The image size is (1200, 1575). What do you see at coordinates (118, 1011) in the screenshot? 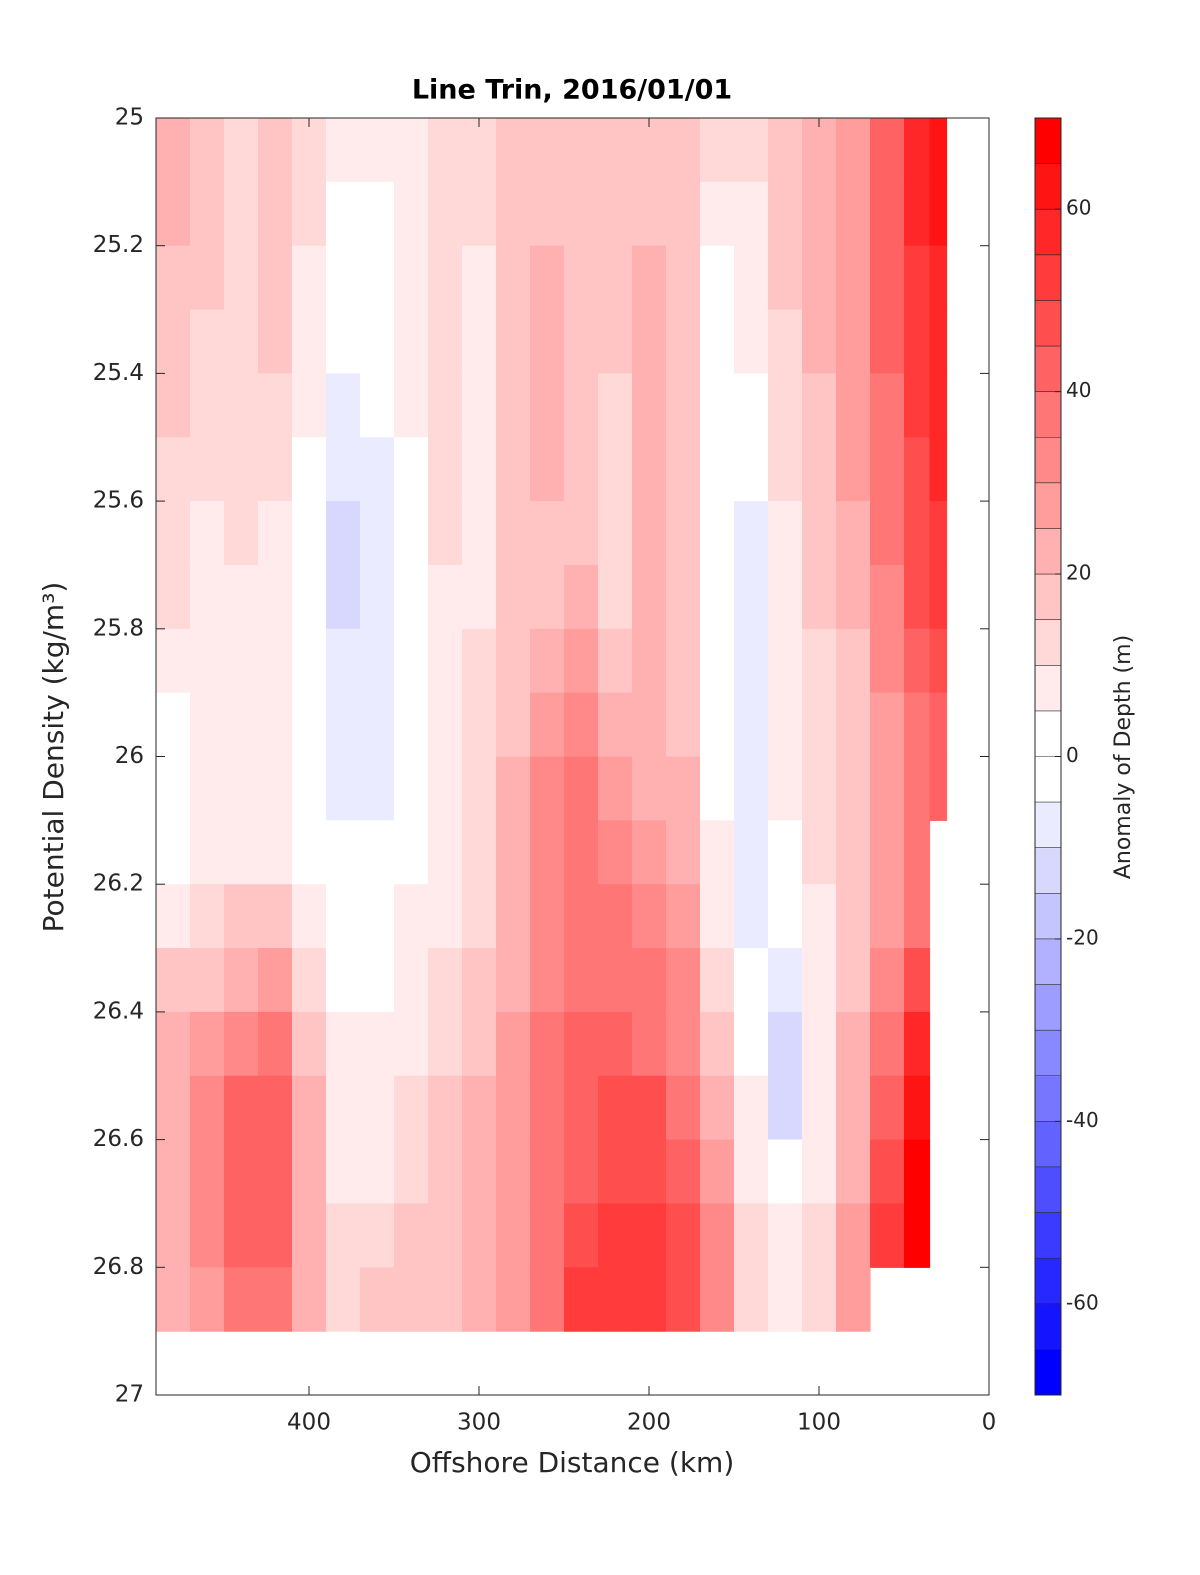
I see `y-tick-label: 26.4` at bounding box center [118, 1011].